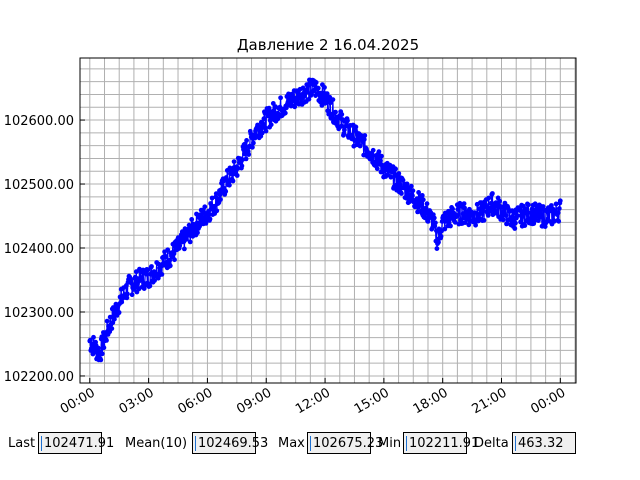  Describe the element at coordinates (156, 443) in the screenshot. I see `stat-mean-label: Mean(10)` at that location.